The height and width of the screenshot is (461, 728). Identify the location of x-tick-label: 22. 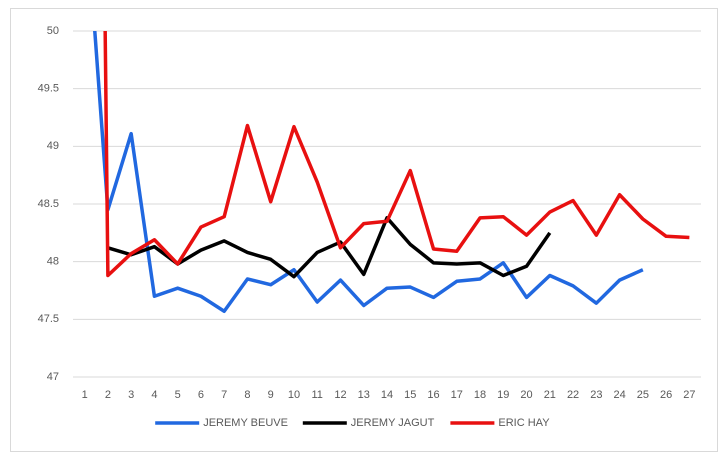
(573, 395).